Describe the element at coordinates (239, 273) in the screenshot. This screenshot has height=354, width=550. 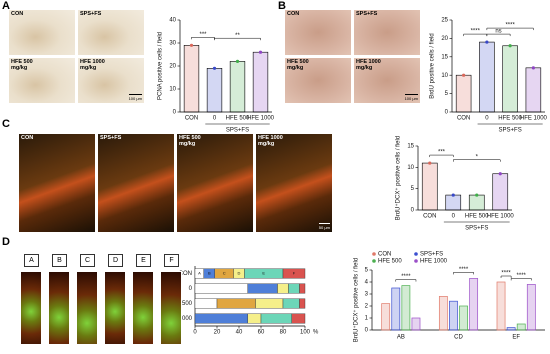
I see `segment-label: D` at that location.